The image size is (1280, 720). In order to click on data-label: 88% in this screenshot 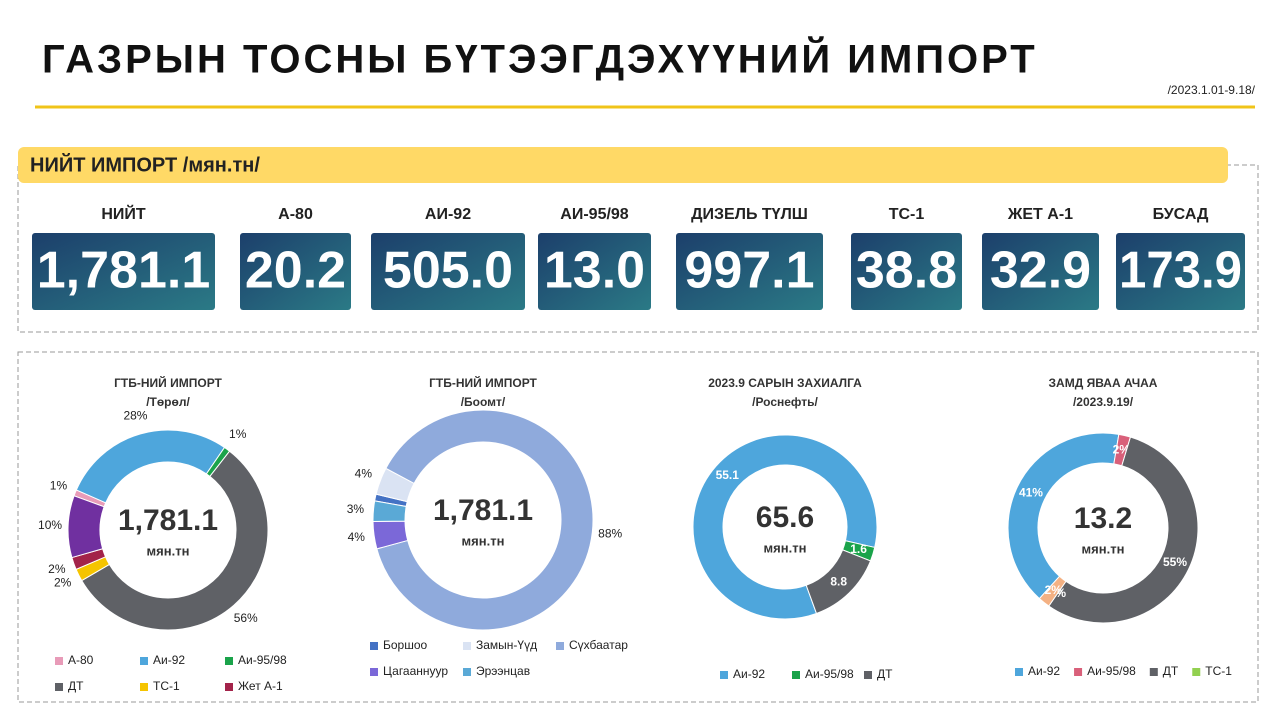, I will do `click(610, 533)`.